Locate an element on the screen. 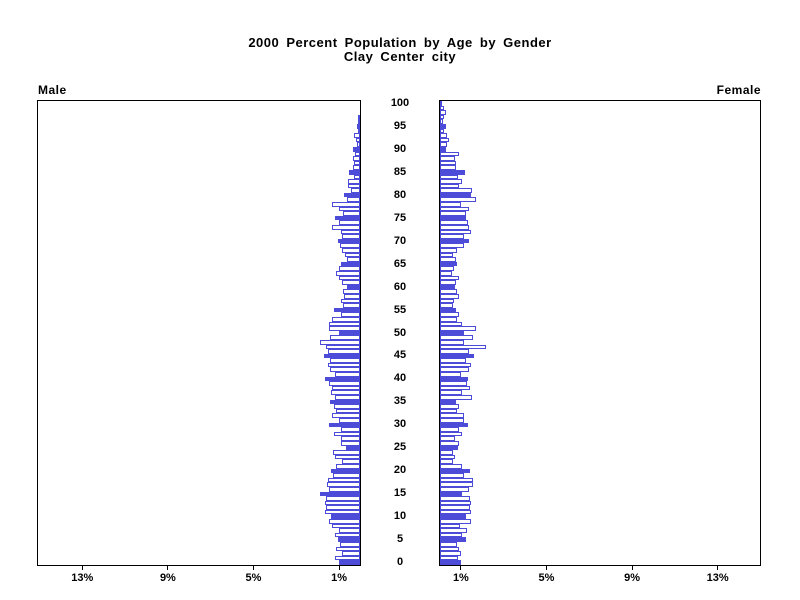 Image resolution: width=800 pixels, height=600 pixels. age-tick-label-75: 75 is located at coordinates (400, 217).